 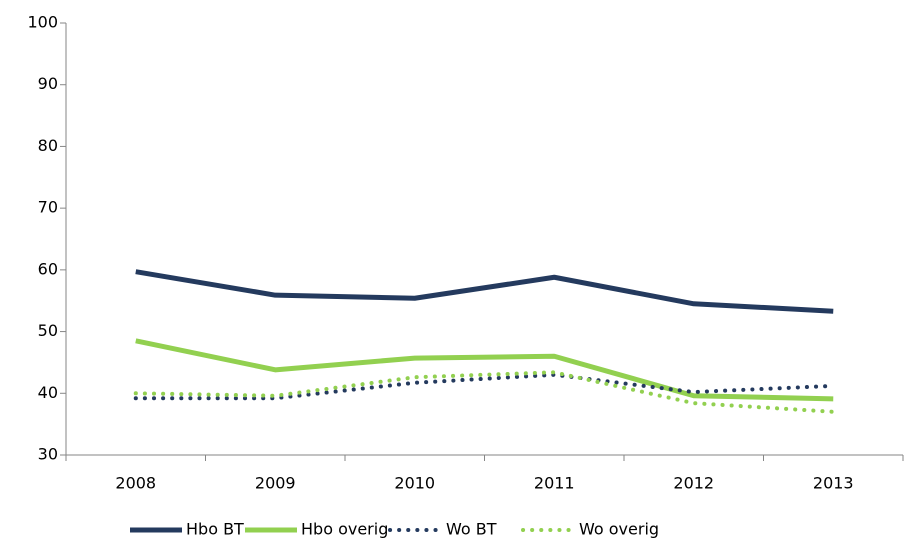 I want to click on x-tick-label: 2012, so click(x=693, y=483).